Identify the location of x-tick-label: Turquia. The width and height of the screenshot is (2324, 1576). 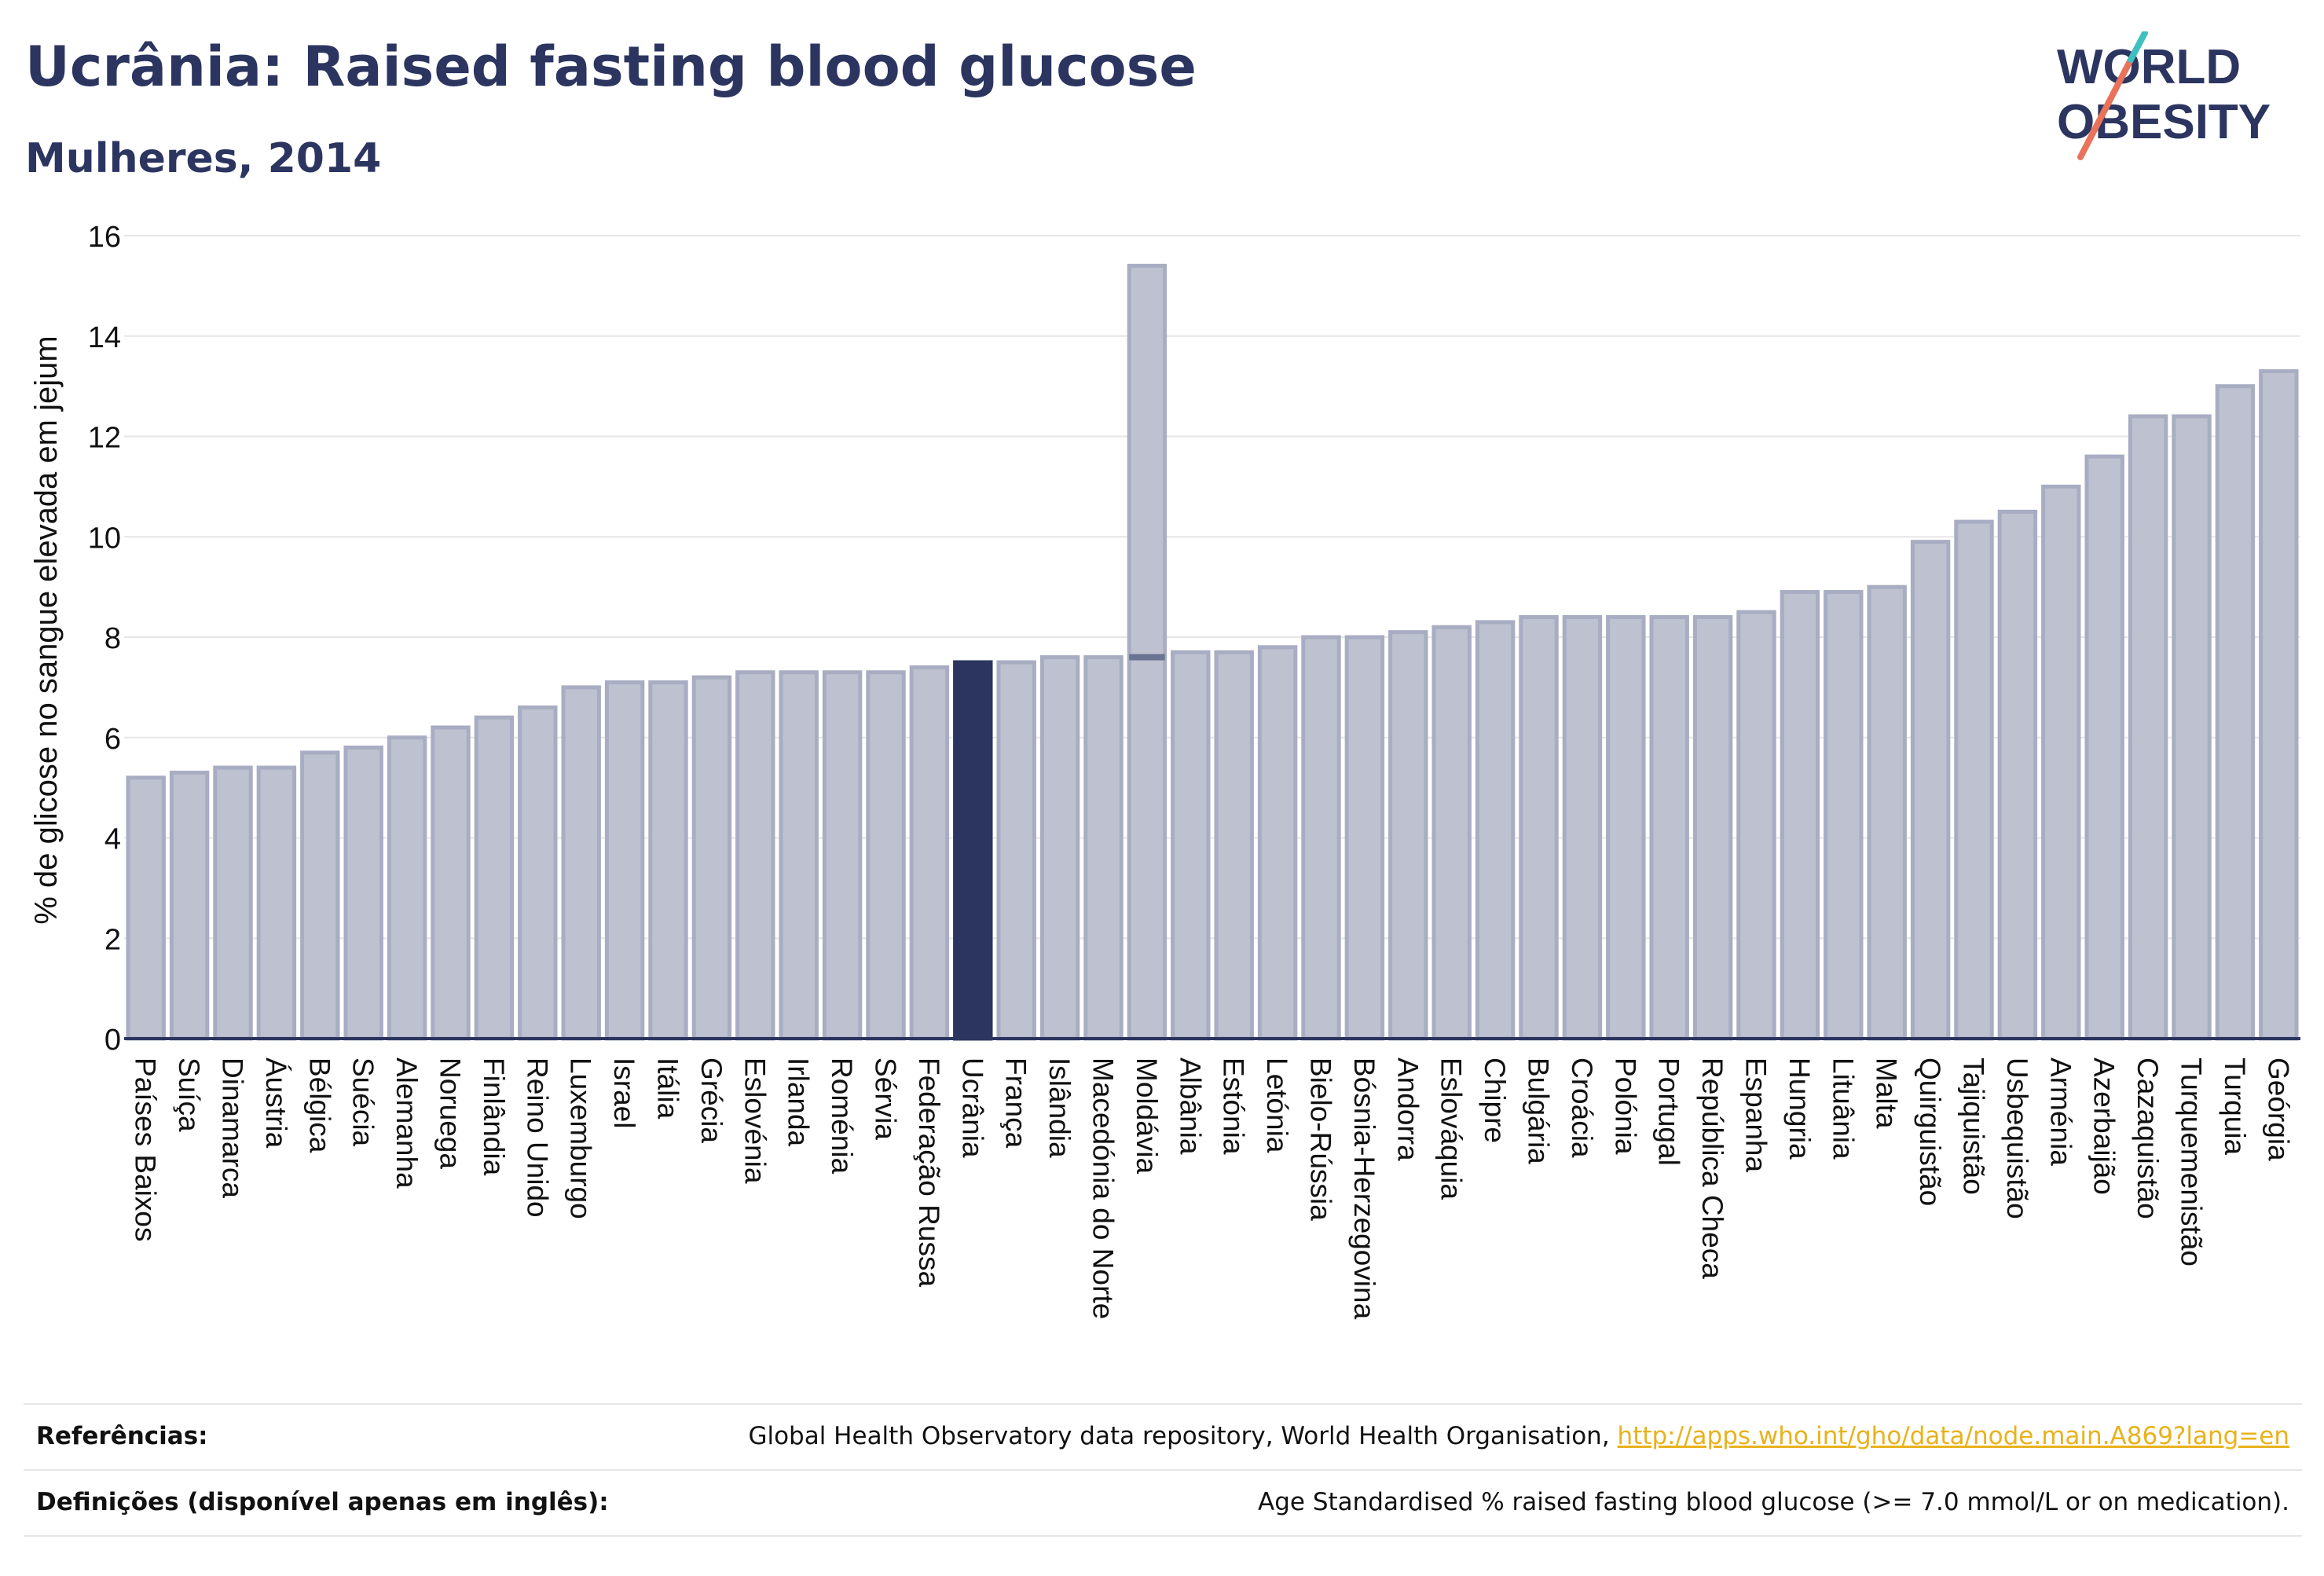
(2235, 1106).